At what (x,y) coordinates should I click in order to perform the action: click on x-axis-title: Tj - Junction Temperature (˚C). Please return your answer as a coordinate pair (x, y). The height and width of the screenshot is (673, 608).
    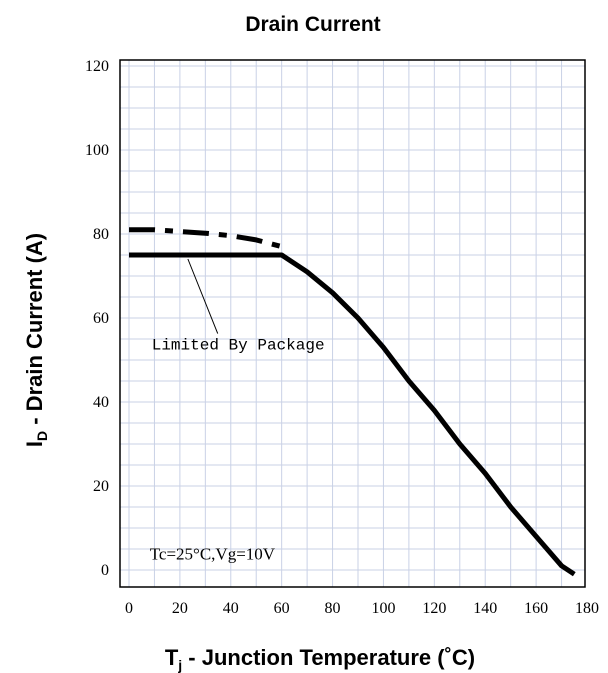
    Looking at the image, I should click on (320, 659).